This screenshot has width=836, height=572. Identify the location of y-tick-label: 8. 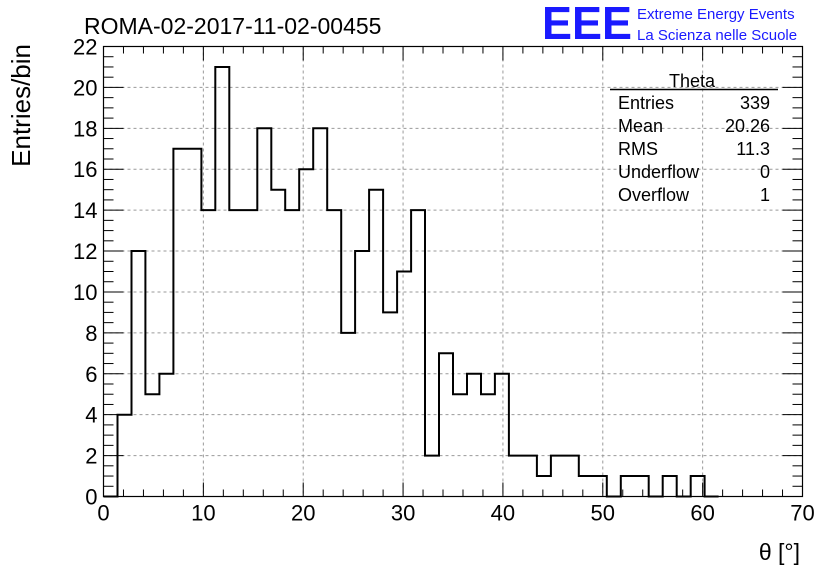
(91, 333).